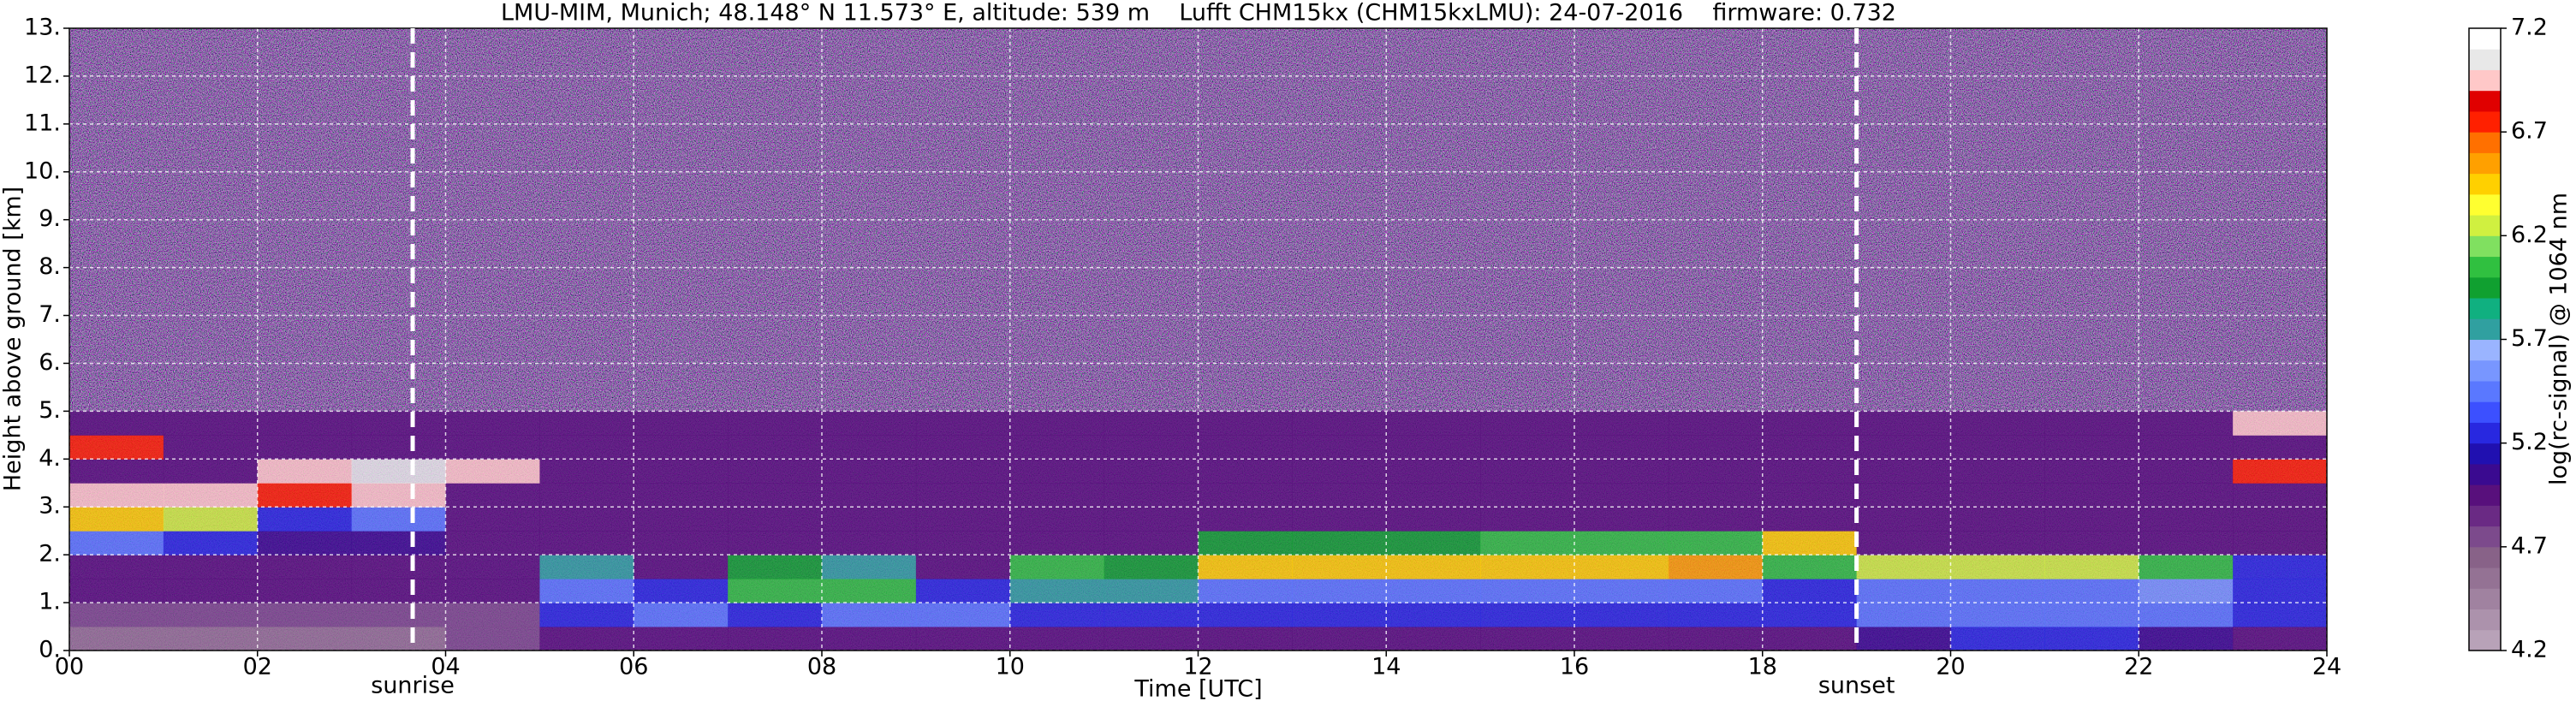 The image size is (2576, 707). Describe the element at coordinates (2530, 650) in the screenshot. I see `colorbar-tick-label: 4.2` at that location.